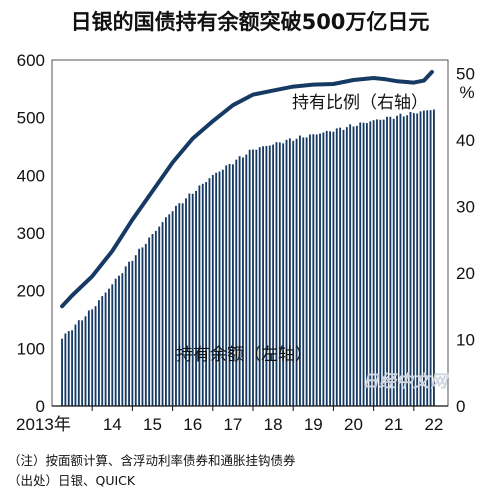 The image size is (500, 500). What do you see at coordinates (72, 480) in the screenshot?
I see `footnote-source: （出处）日银、QUICK` at bounding box center [72, 480].